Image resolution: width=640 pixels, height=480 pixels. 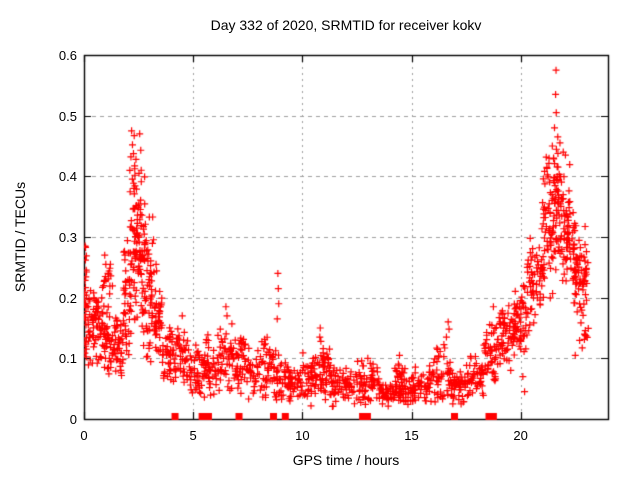 What do you see at coordinates (67, 237) in the screenshot?
I see `y-tick-label: 0.3` at bounding box center [67, 237].